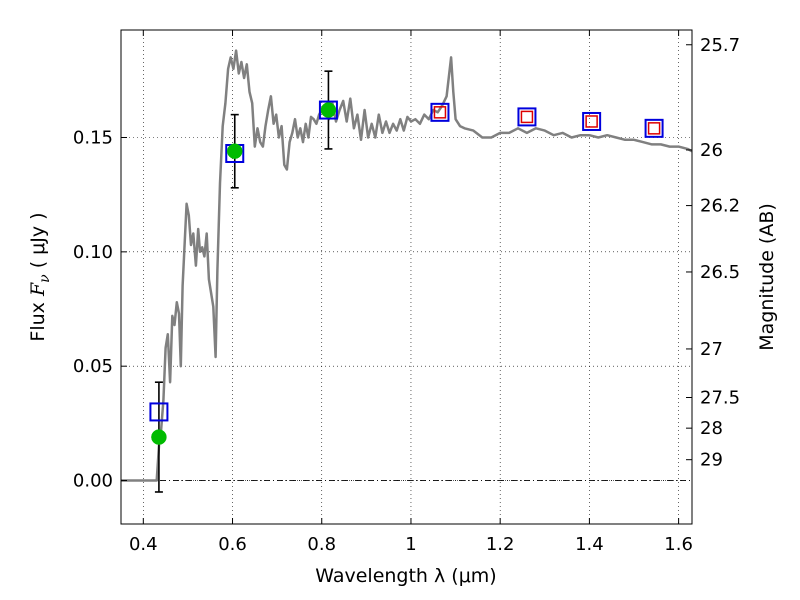 This screenshot has width=800, height=600. What do you see at coordinates (321, 544) in the screenshot?
I see `x-tick-label: 0.8` at bounding box center [321, 544].